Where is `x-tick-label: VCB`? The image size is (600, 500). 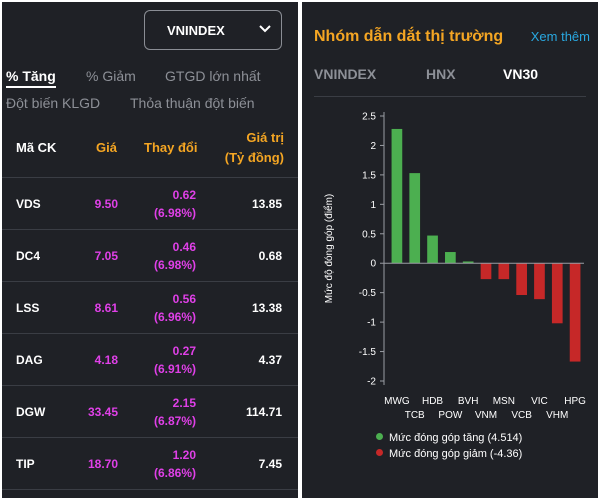
x-tick-label: VCB is located at coordinates (521, 415).